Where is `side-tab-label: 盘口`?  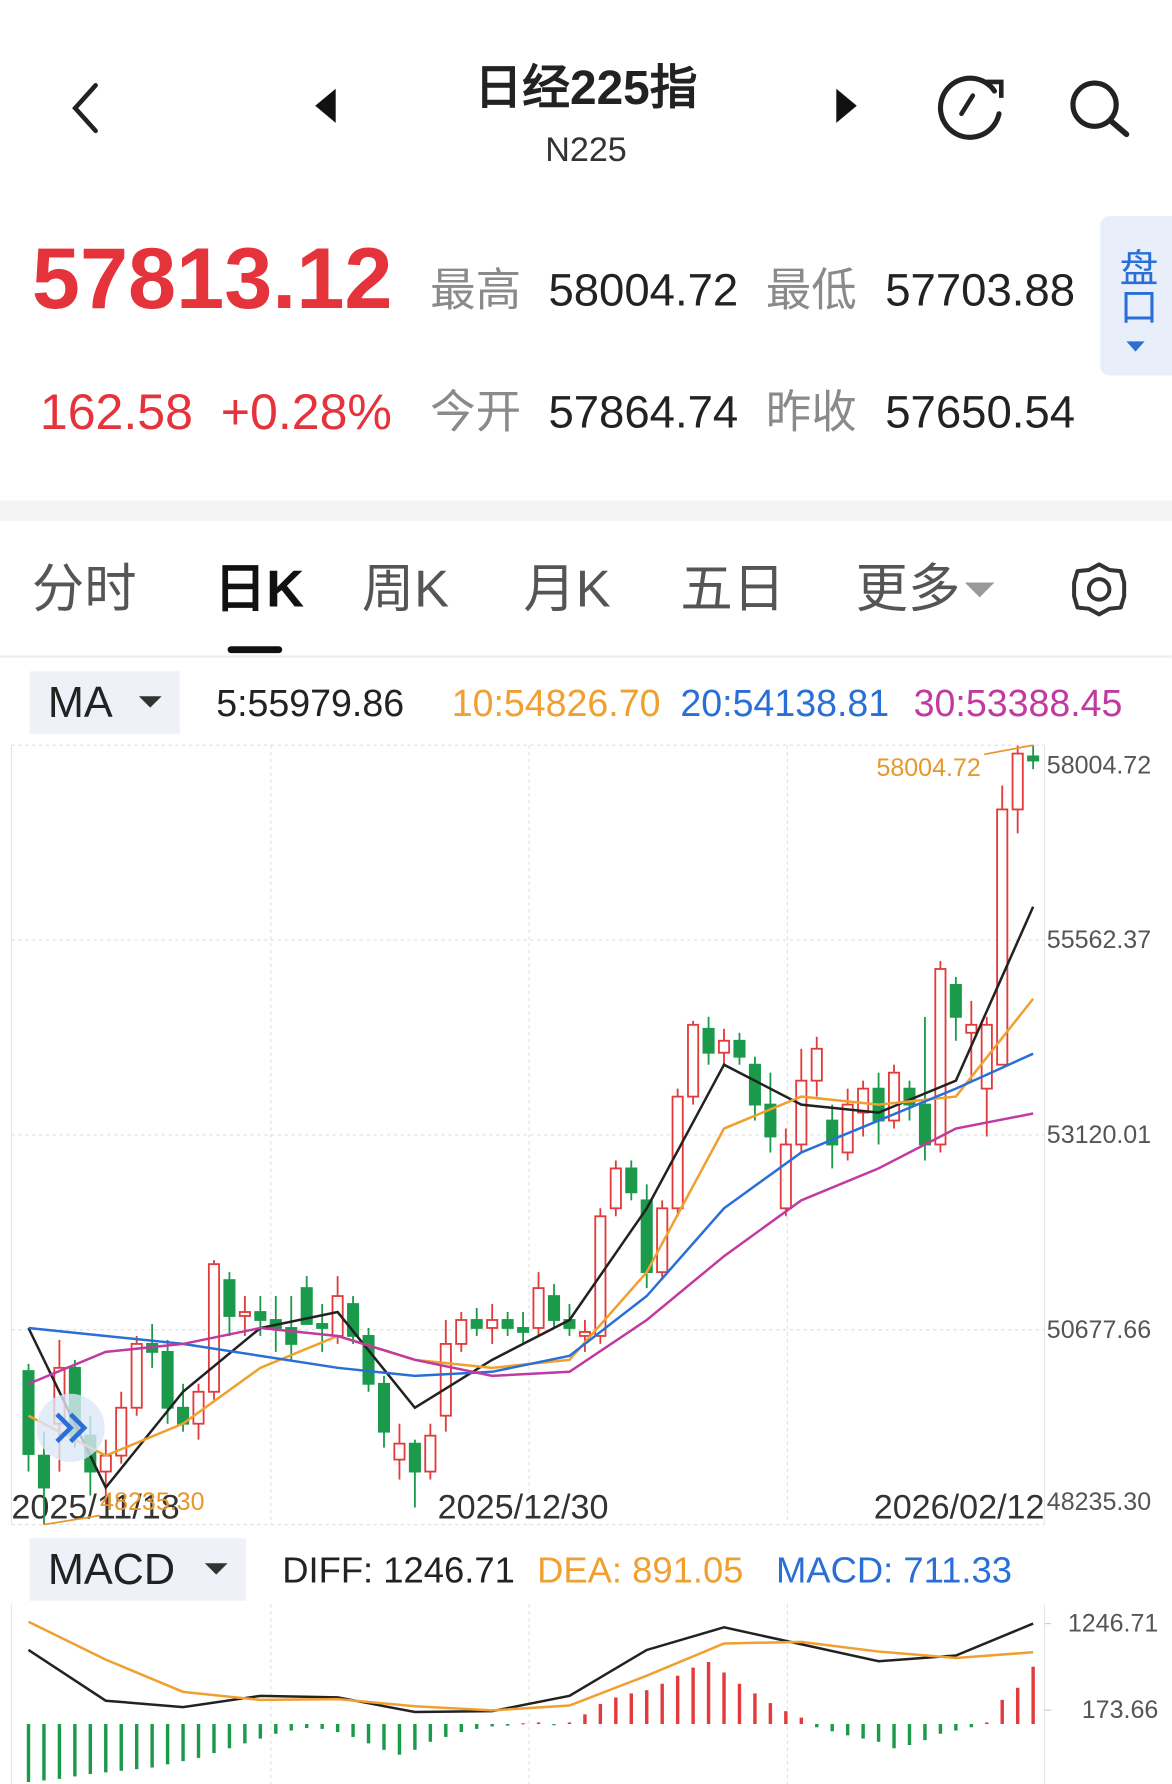
side-tab-label: 盘口 is located at coordinates (1135, 286).